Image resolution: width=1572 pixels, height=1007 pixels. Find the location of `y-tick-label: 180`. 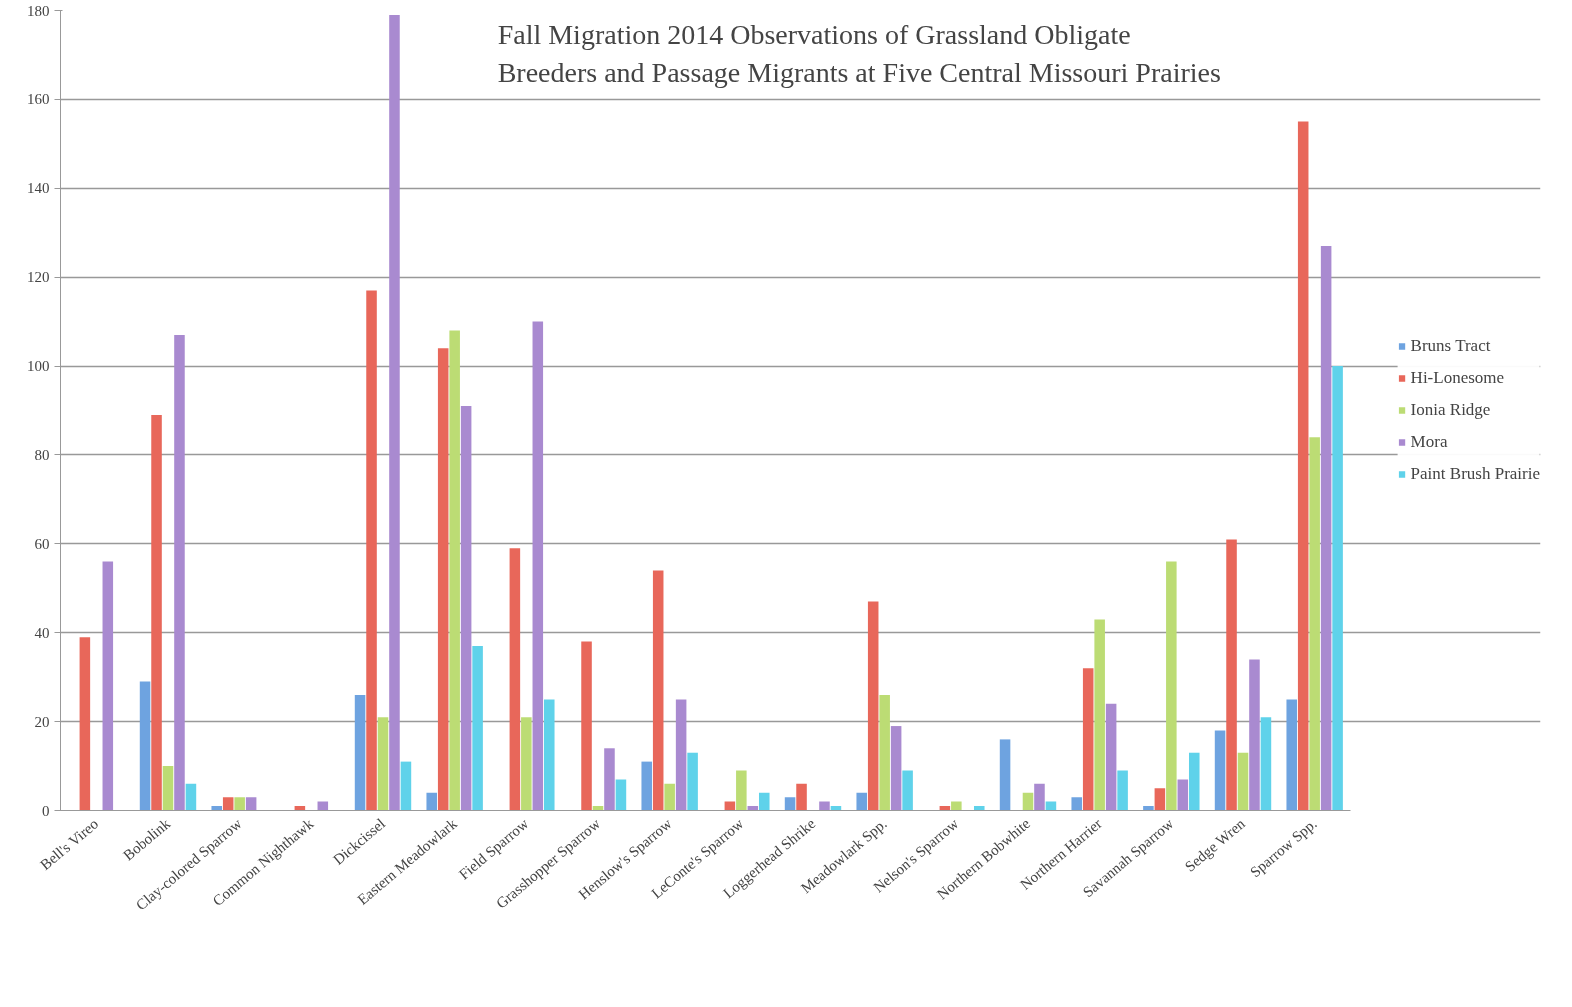

y-tick-label: 180 is located at coordinates (38, 10).